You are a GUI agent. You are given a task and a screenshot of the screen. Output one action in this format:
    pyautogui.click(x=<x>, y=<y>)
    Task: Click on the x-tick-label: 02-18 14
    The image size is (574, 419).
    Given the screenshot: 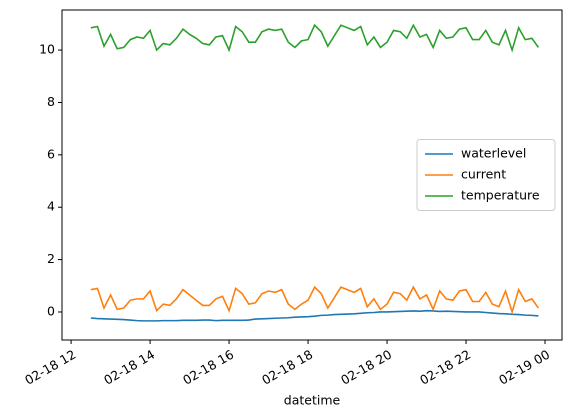 What is the action you would take?
    pyautogui.click(x=129, y=367)
    